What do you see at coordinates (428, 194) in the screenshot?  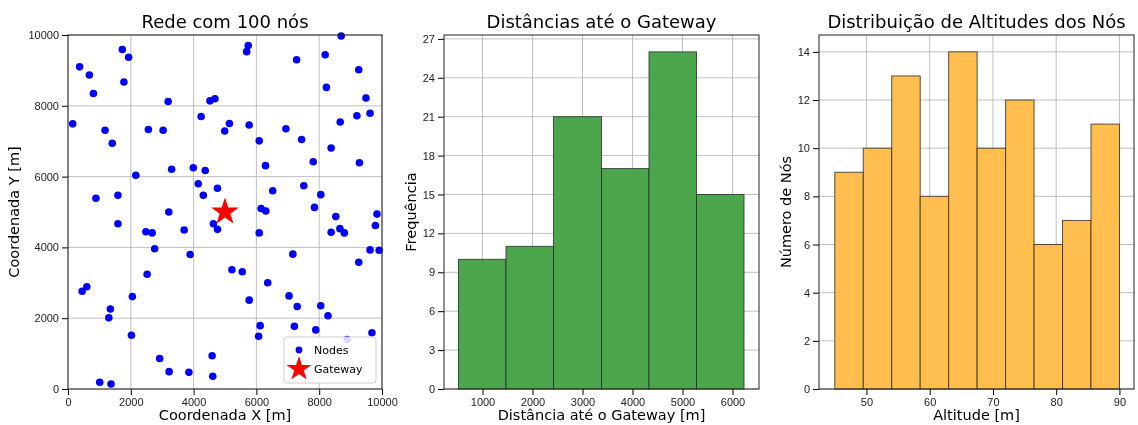 I see `y-tick-label: 15` at bounding box center [428, 194].